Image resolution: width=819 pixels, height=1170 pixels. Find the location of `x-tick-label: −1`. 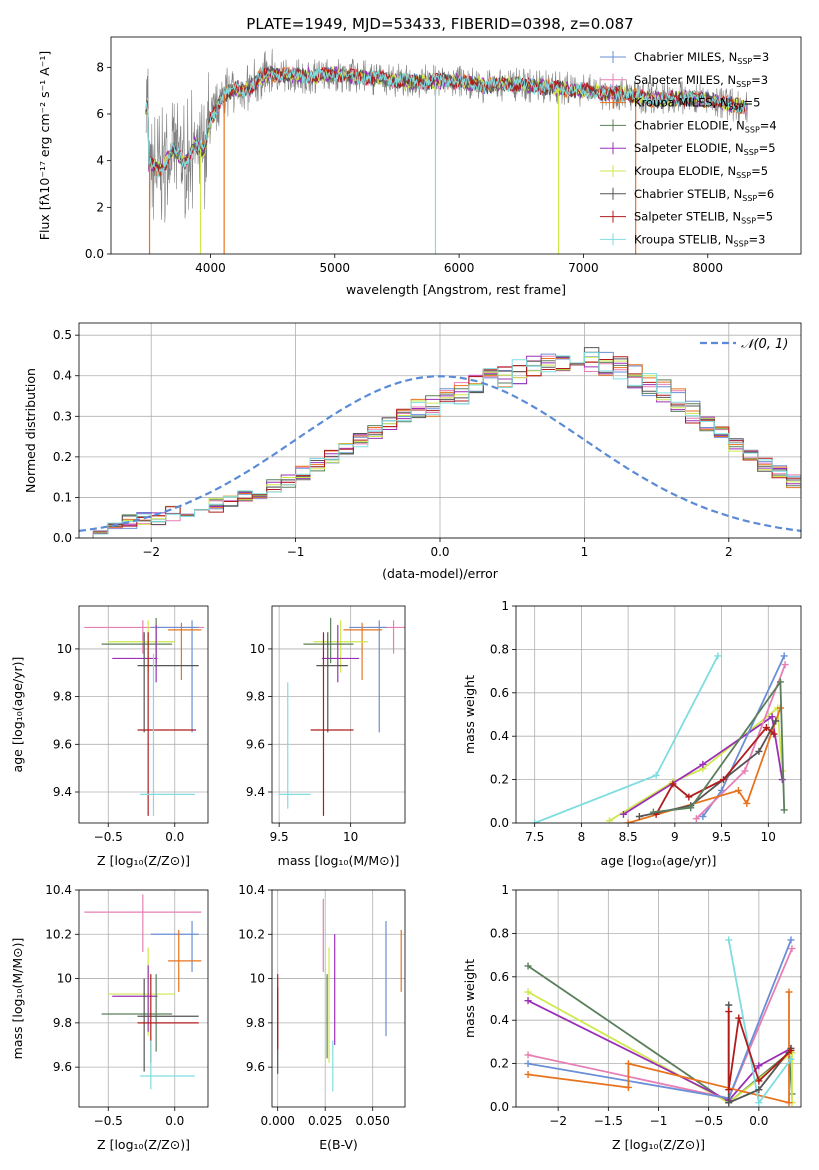

x-tick-label: −1 is located at coordinates (296, 552).